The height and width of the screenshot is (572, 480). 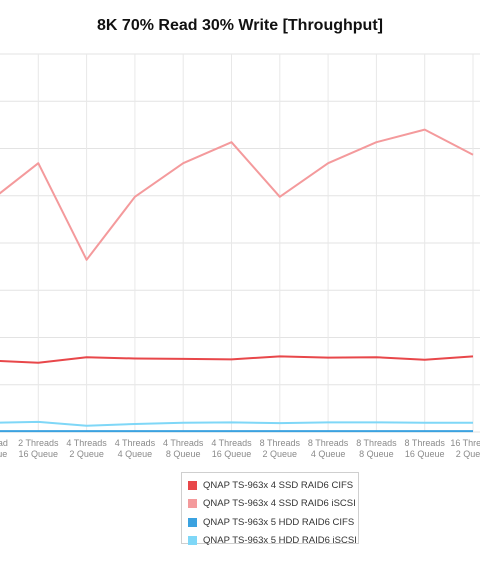 I want to click on x-tick-label: 8 Threads 16 Queue, so click(x=425, y=448).